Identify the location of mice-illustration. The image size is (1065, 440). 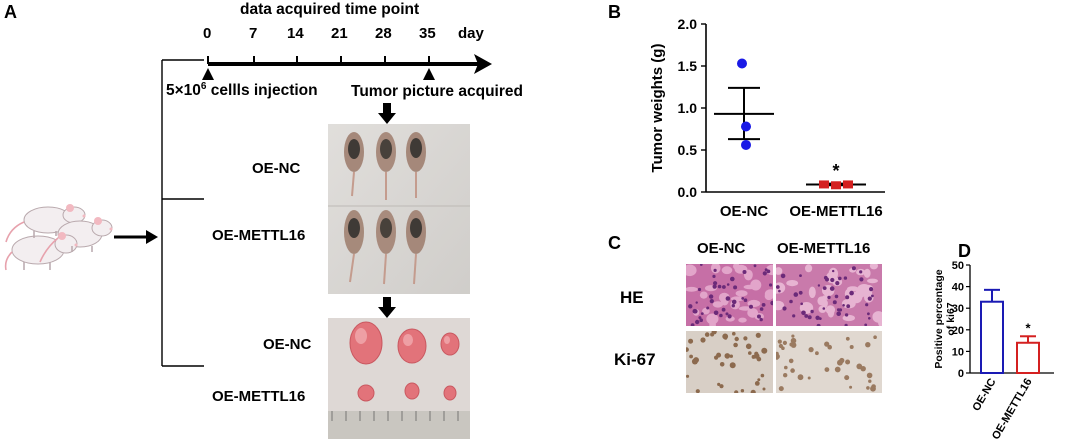
(58, 237).